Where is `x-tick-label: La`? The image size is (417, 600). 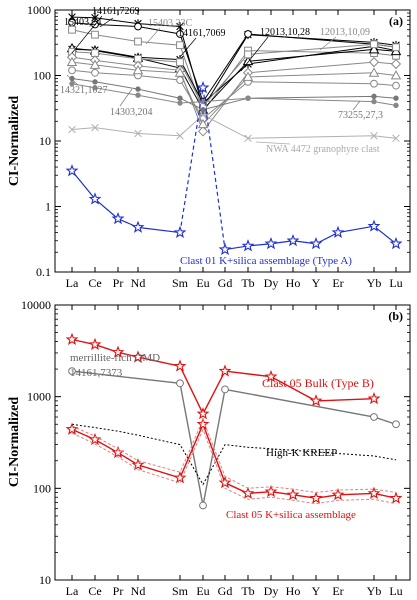 x-tick-label: La is located at coordinates (72, 591).